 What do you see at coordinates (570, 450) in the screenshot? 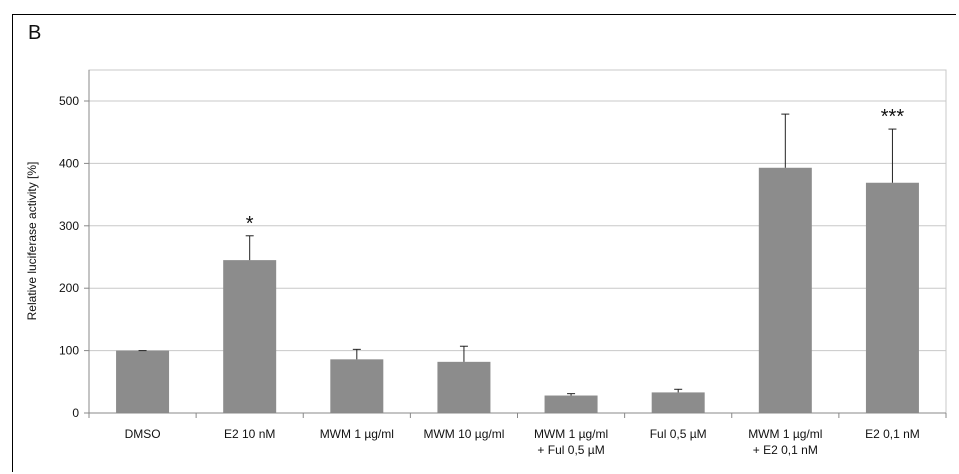
I see `x-tick-label: + Ful 0,5 µM` at bounding box center [570, 450].